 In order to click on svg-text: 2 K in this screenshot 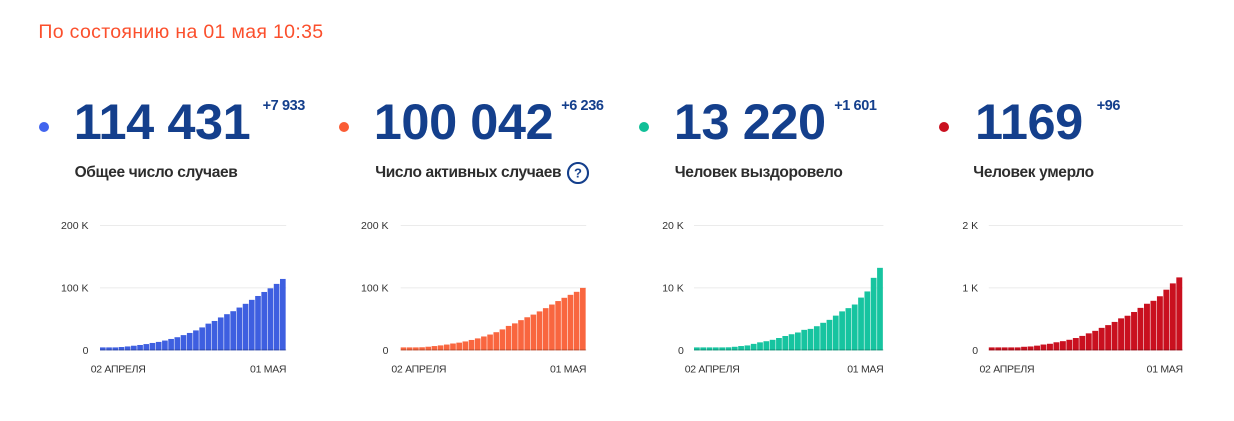, I will do `click(970, 226)`.